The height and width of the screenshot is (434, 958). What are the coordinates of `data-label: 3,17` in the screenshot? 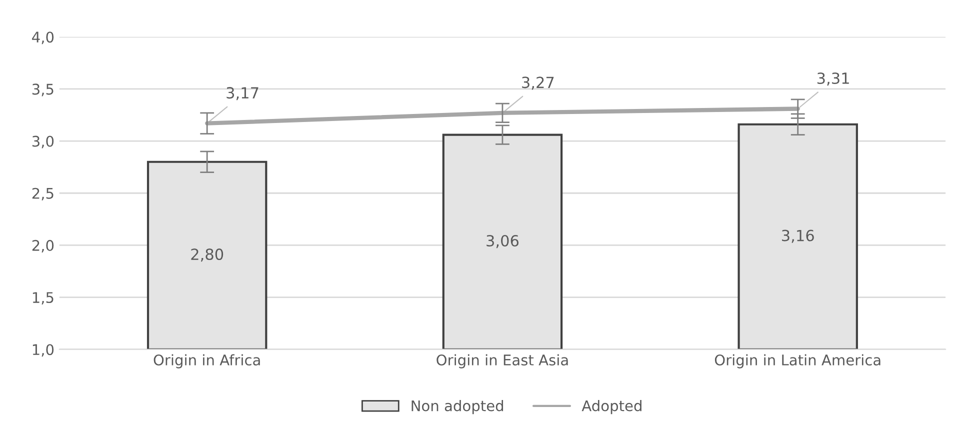 It's located at (242, 93).